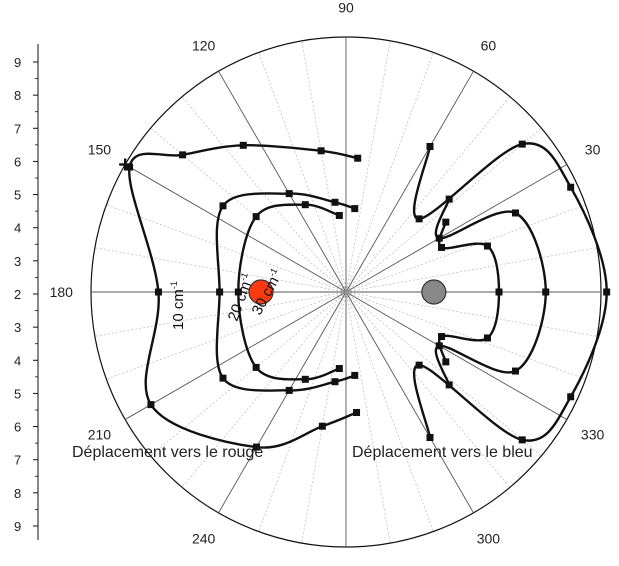  Describe the element at coordinates (100, 150) in the screenshot. I see `angle-tick-label-150: 150` at that location.